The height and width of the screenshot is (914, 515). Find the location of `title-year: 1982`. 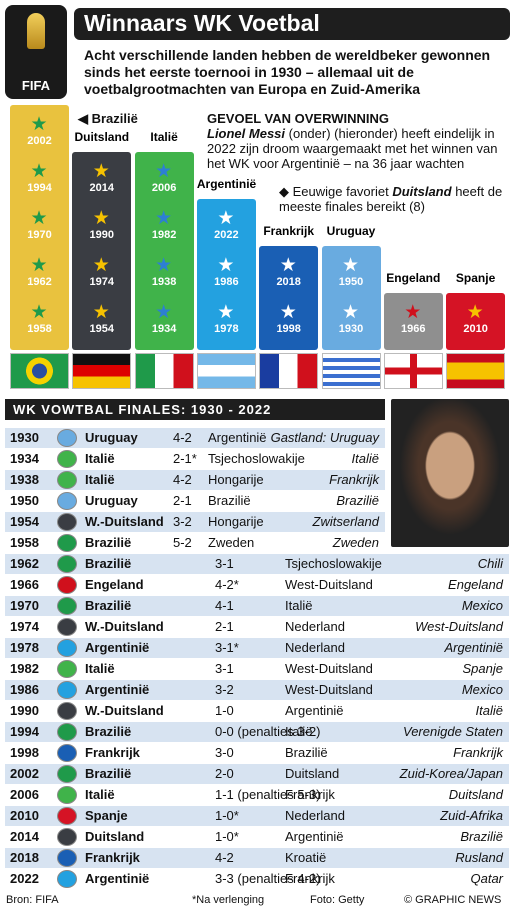

title-year: 1982 is located at coordinates (164, 235).